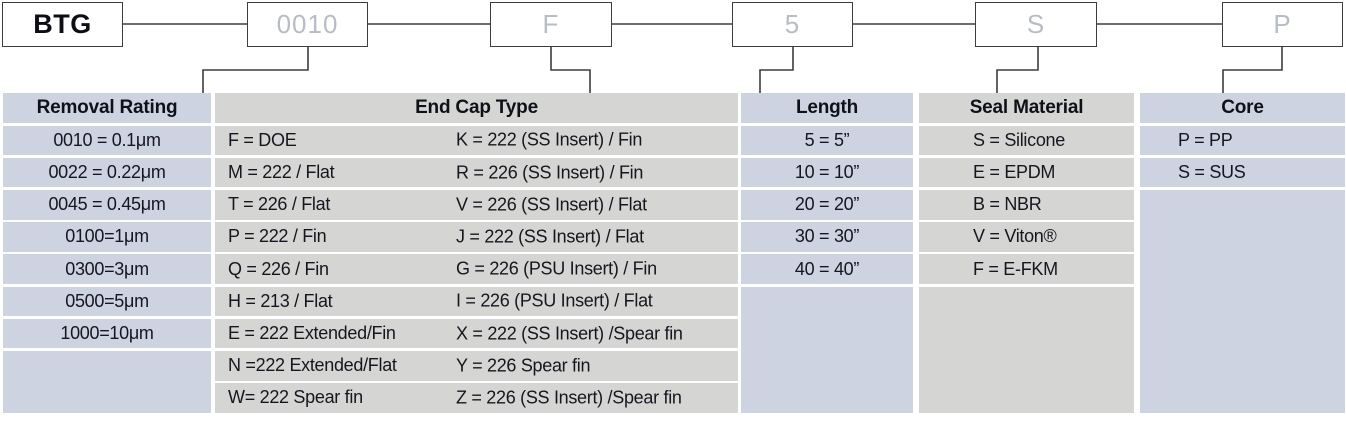 Image resolution: width=1346 pixels, height=421 pixels. I want to click on end-cap-option-right: J = 222 (SS Insert) / Flat, so click(550, 236).